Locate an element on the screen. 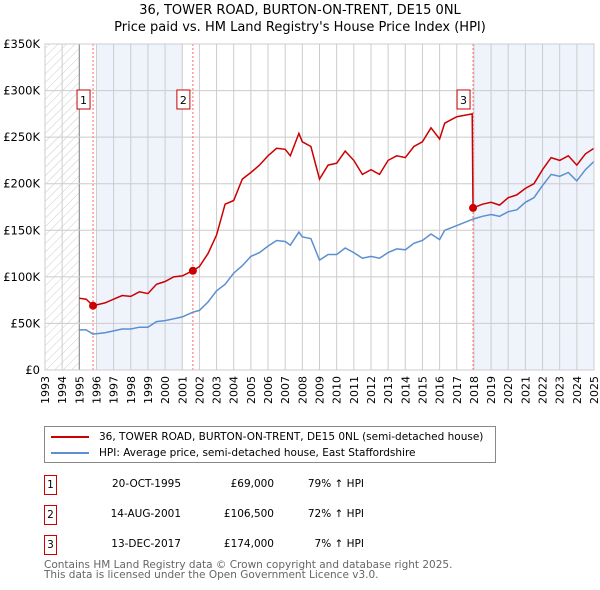 Image resolution: width=600 pixels, height=590 pixels. x-tick-label: 2007 is located at coordinates (285, 390).